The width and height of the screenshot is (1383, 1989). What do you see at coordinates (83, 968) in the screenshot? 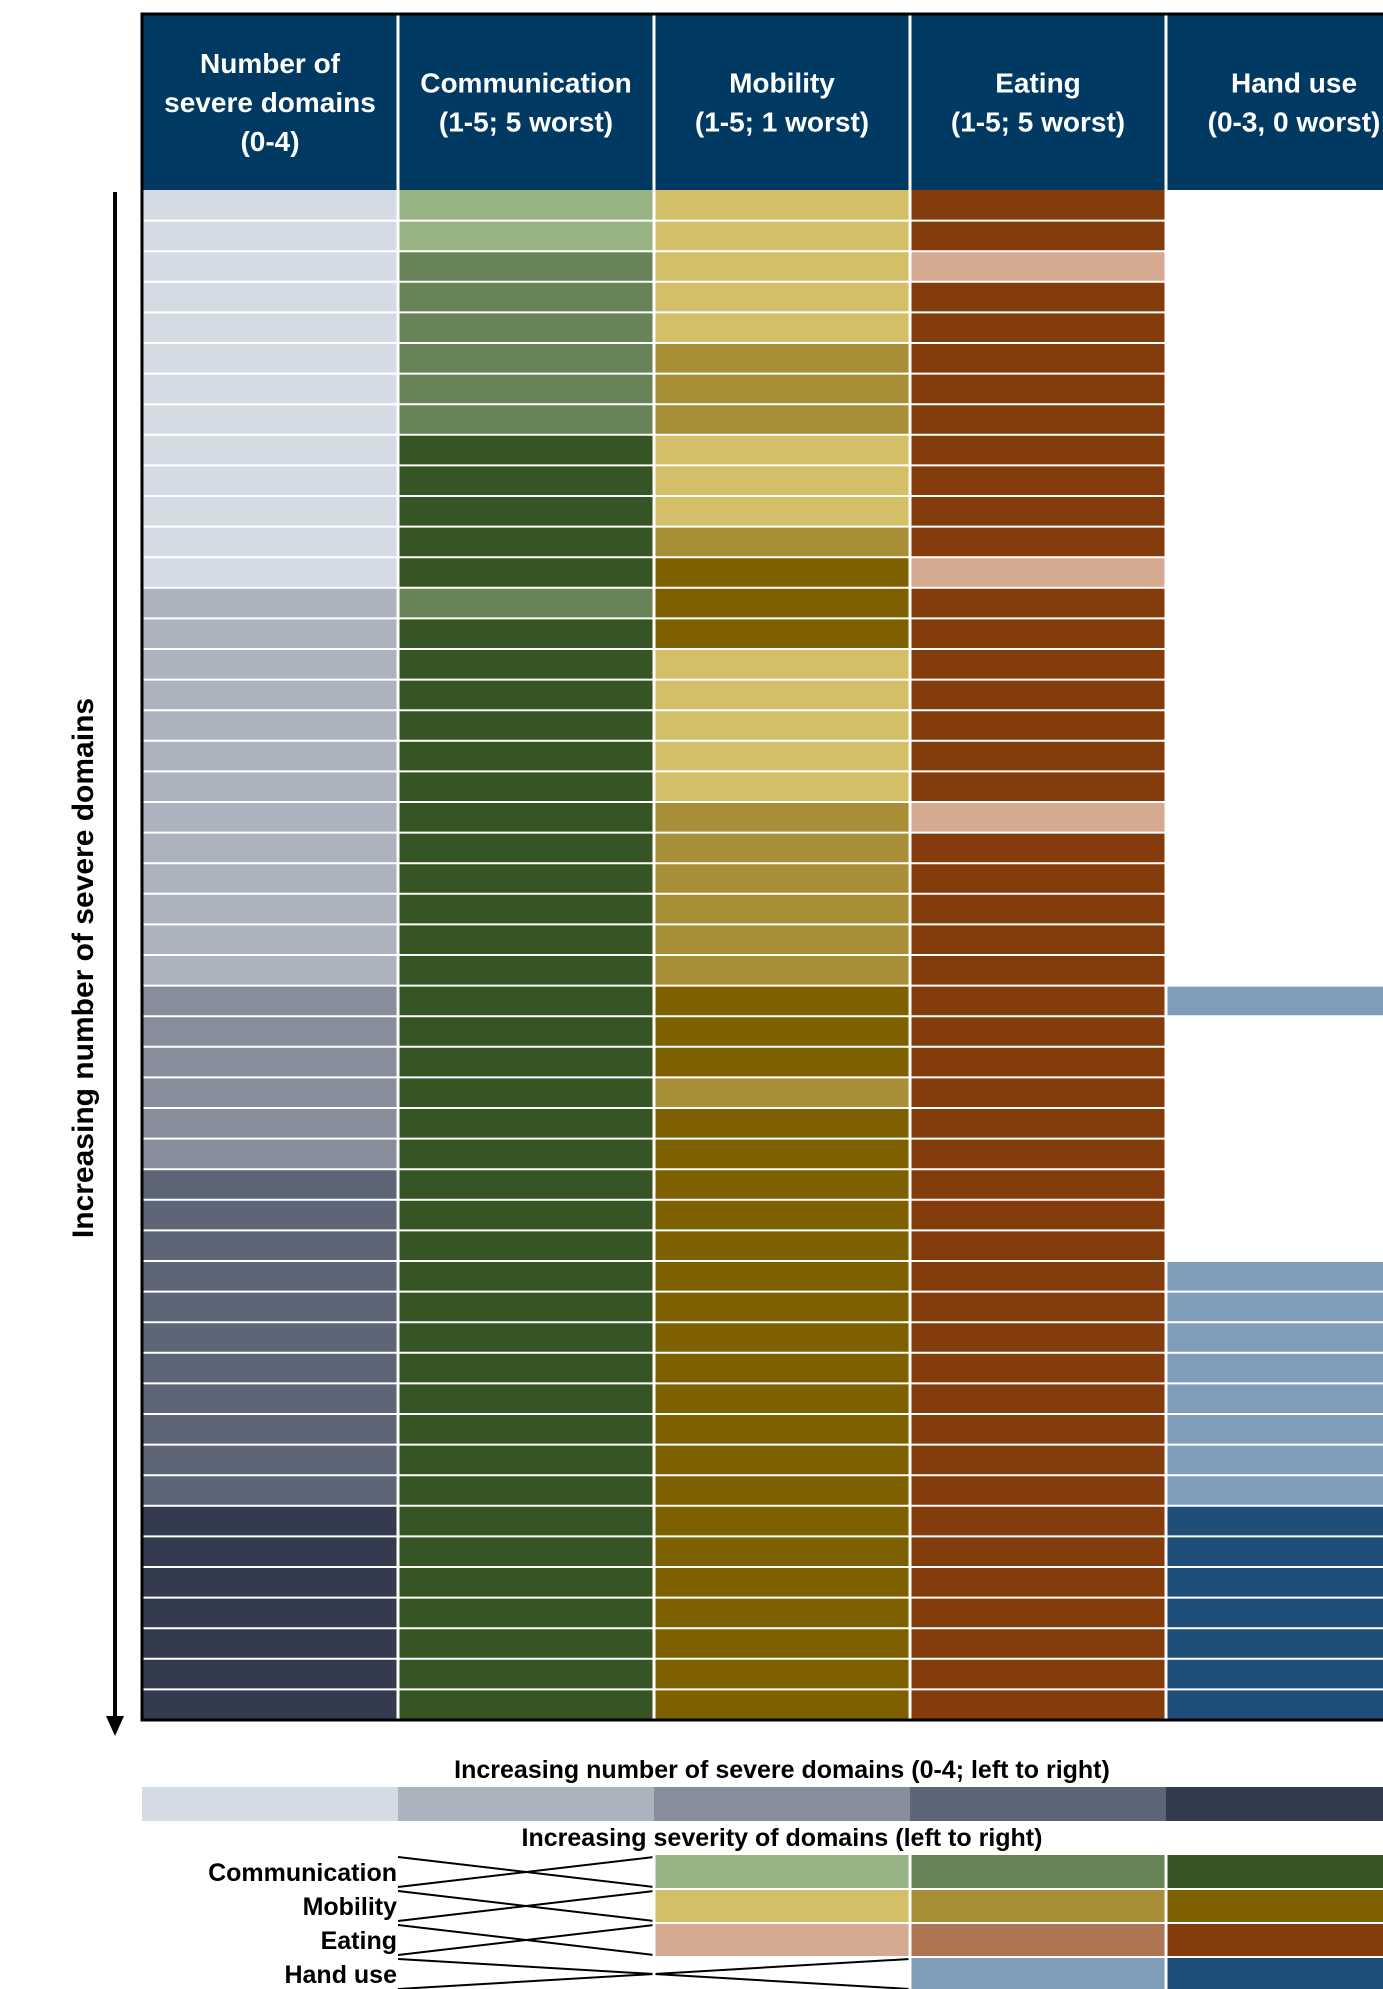
I see `y-axis-label: Increasing number of severe domains` at bounding box center [83, 968].